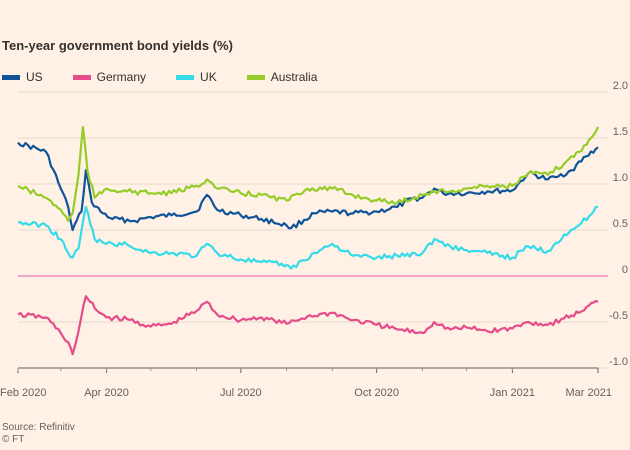 The height and width of the screenshot is (450, 630). What do you see at coordinates (620, 132) in the screenshot?
I see `y-tick-label: 1.5` at bounding box center [620, 132].